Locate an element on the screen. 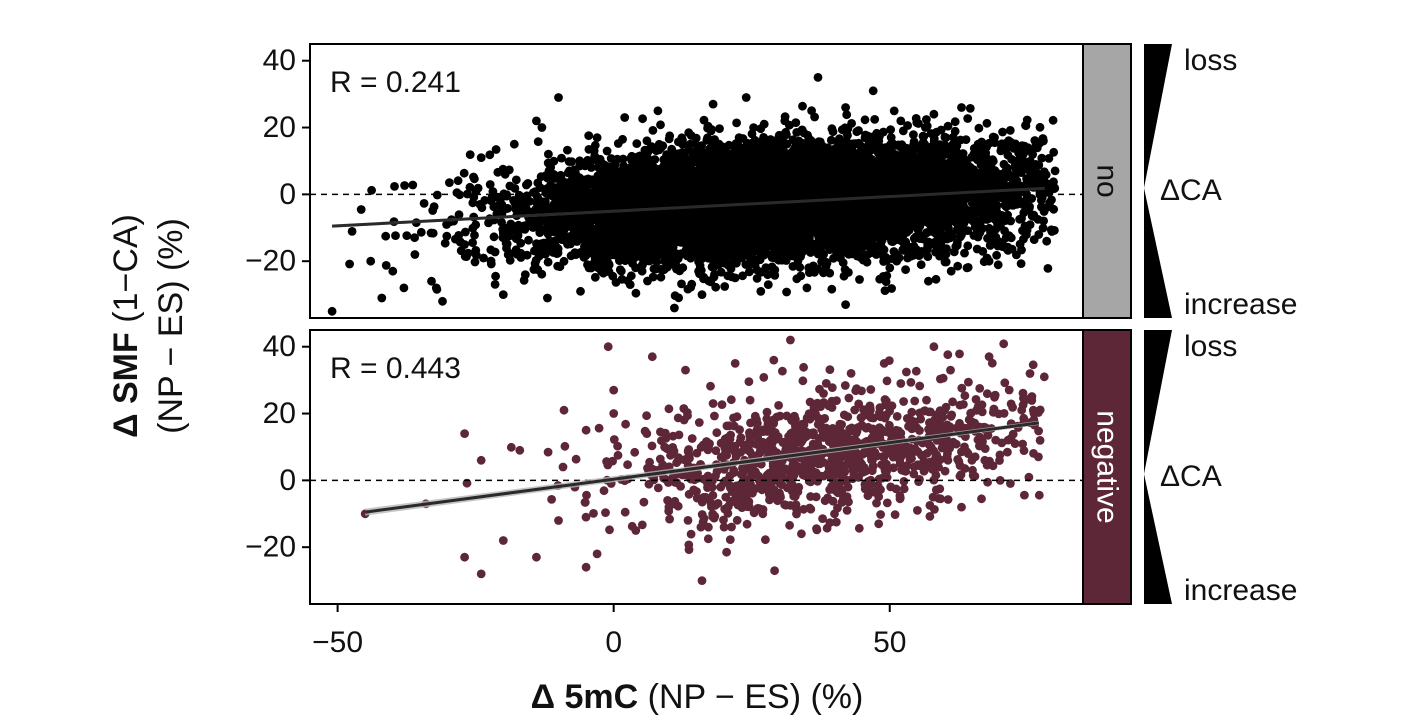  facet-label: no is located at coordinates (1107, 180).